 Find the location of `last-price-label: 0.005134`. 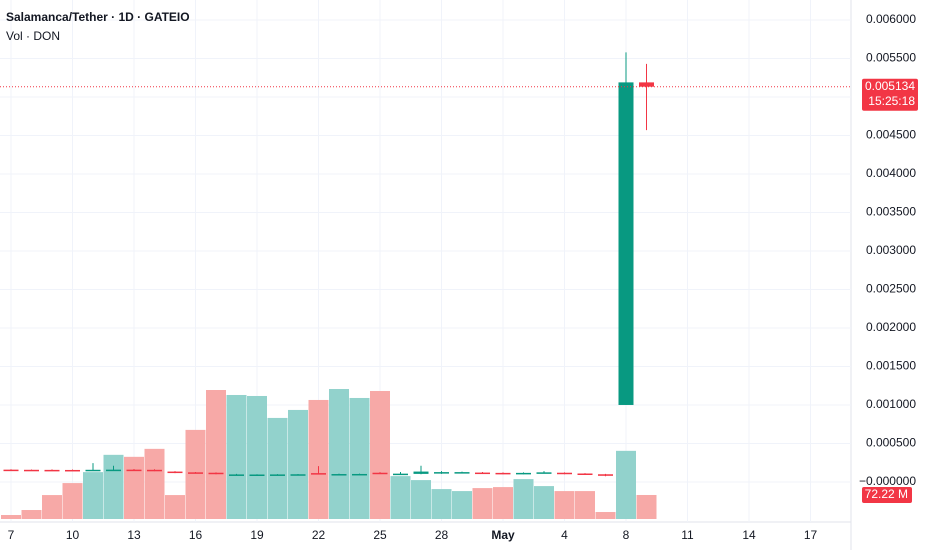

last-price-label: 0.005134 is located at coordinates (890, 86).